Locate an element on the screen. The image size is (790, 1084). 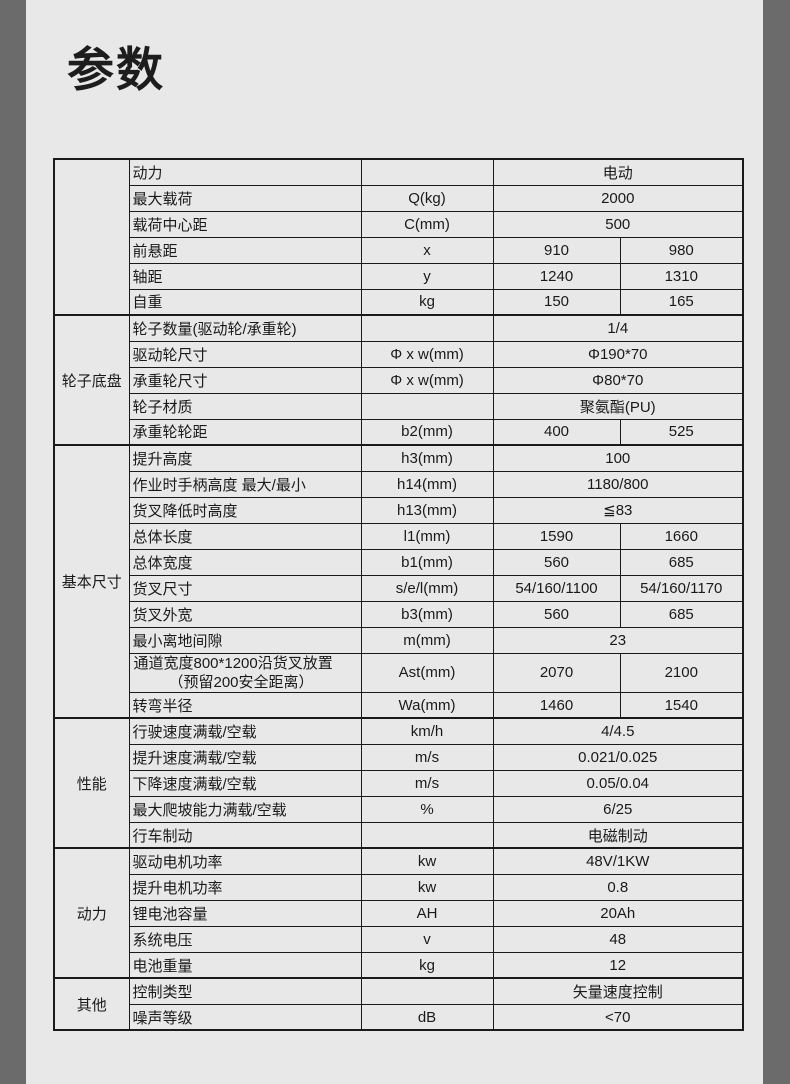
row-value-merged: 6/25 is located at coordinates (618, 809).